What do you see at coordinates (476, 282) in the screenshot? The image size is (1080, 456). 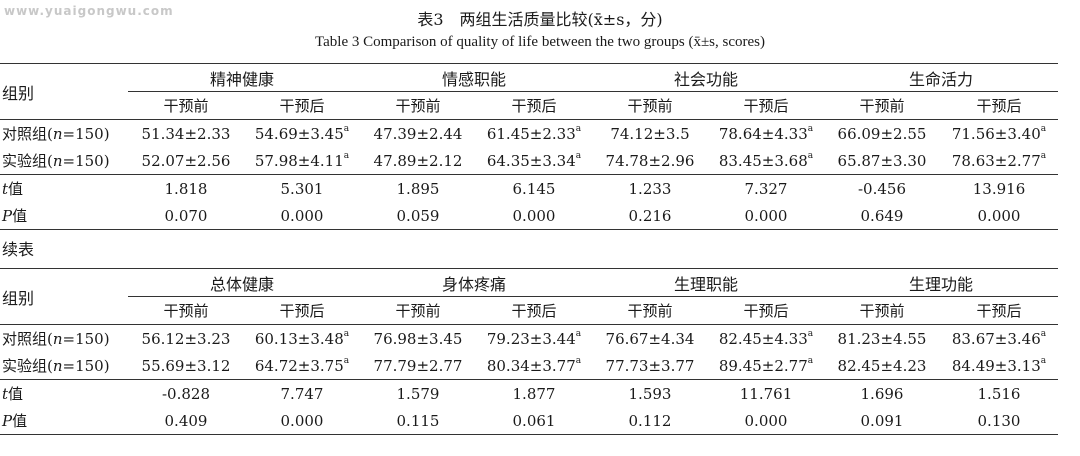 I see `group-header: 身体疼痛` at bounding box center [476, 282].